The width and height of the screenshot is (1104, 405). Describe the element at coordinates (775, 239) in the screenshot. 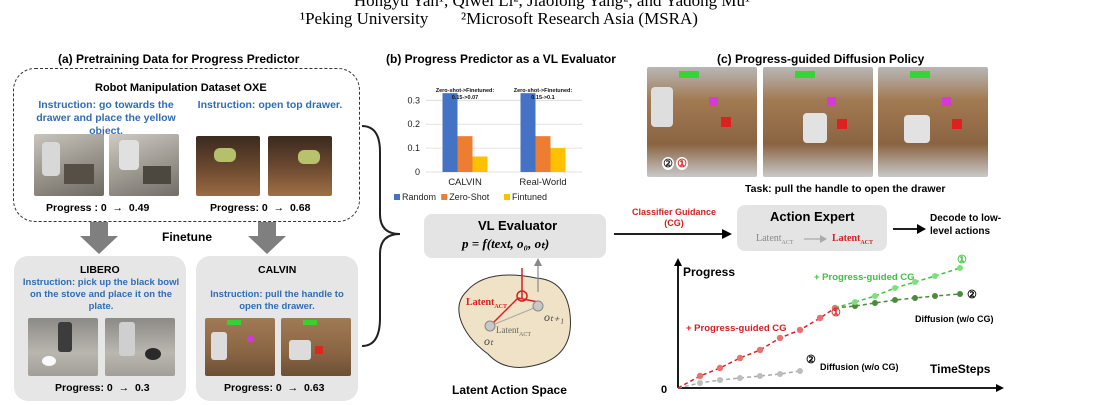

I see `expert-latent-grey: LatentACT` at that location.